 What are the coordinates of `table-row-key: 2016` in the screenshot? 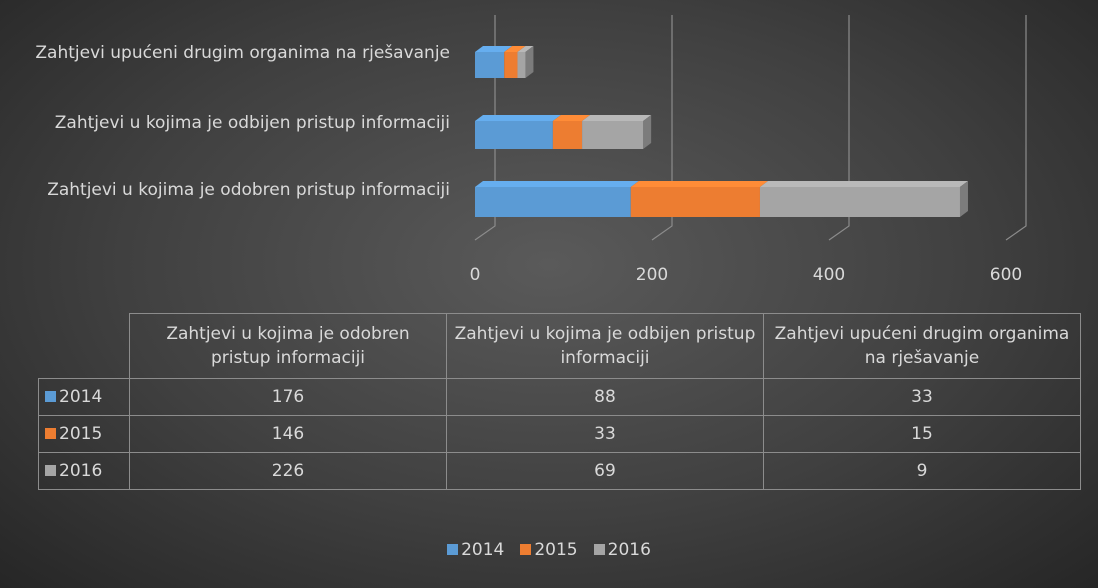 It's located at (84, 471).